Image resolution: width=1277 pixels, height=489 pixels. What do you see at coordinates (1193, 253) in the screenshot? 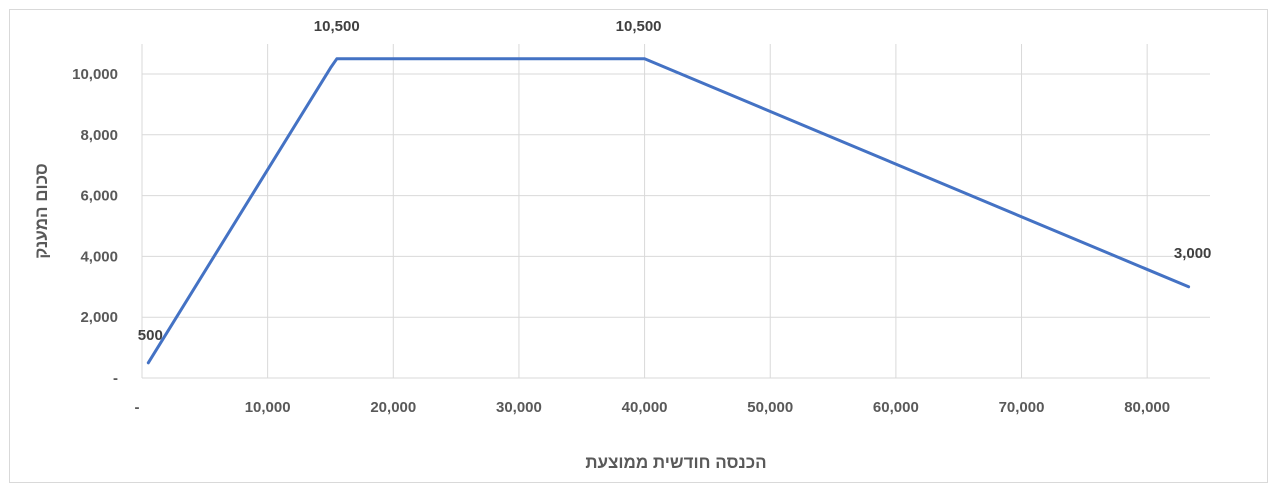
I see `data-label: 3,000` at bounding box center [1193, 253].